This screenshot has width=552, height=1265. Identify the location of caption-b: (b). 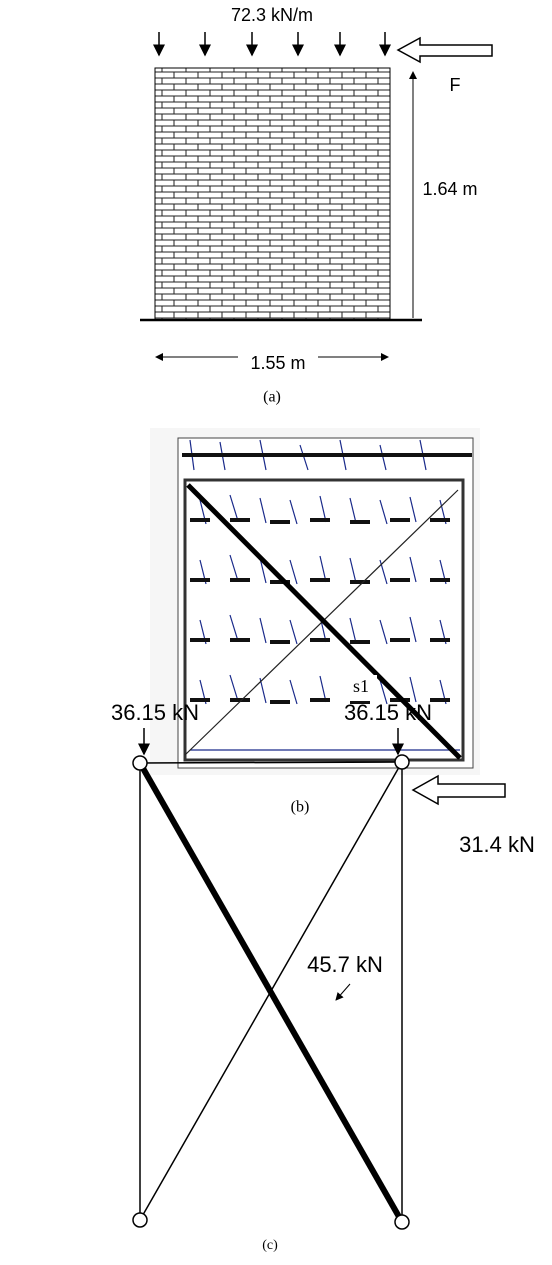
(300, 807).